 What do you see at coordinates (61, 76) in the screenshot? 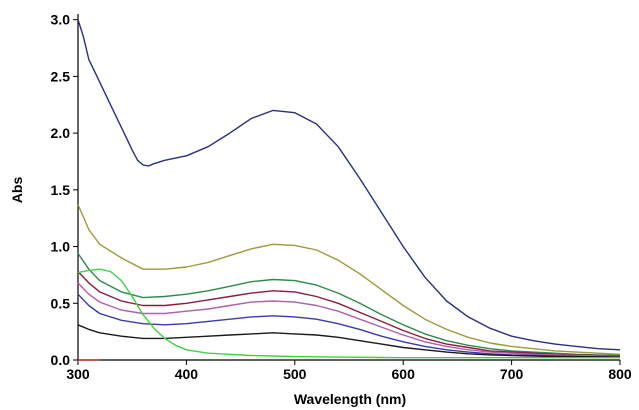
I see `y-tick-label: 2.5` at bounding box center [61, 76].